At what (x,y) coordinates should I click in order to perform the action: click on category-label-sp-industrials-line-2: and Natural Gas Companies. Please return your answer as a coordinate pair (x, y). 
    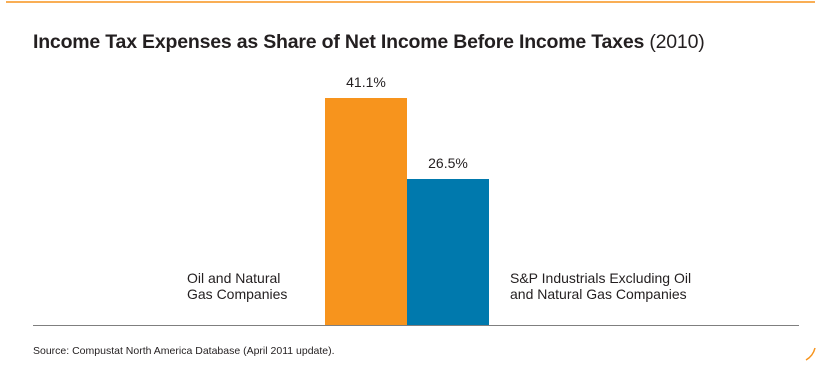
    Looking at the image, I should click on (598, 294).